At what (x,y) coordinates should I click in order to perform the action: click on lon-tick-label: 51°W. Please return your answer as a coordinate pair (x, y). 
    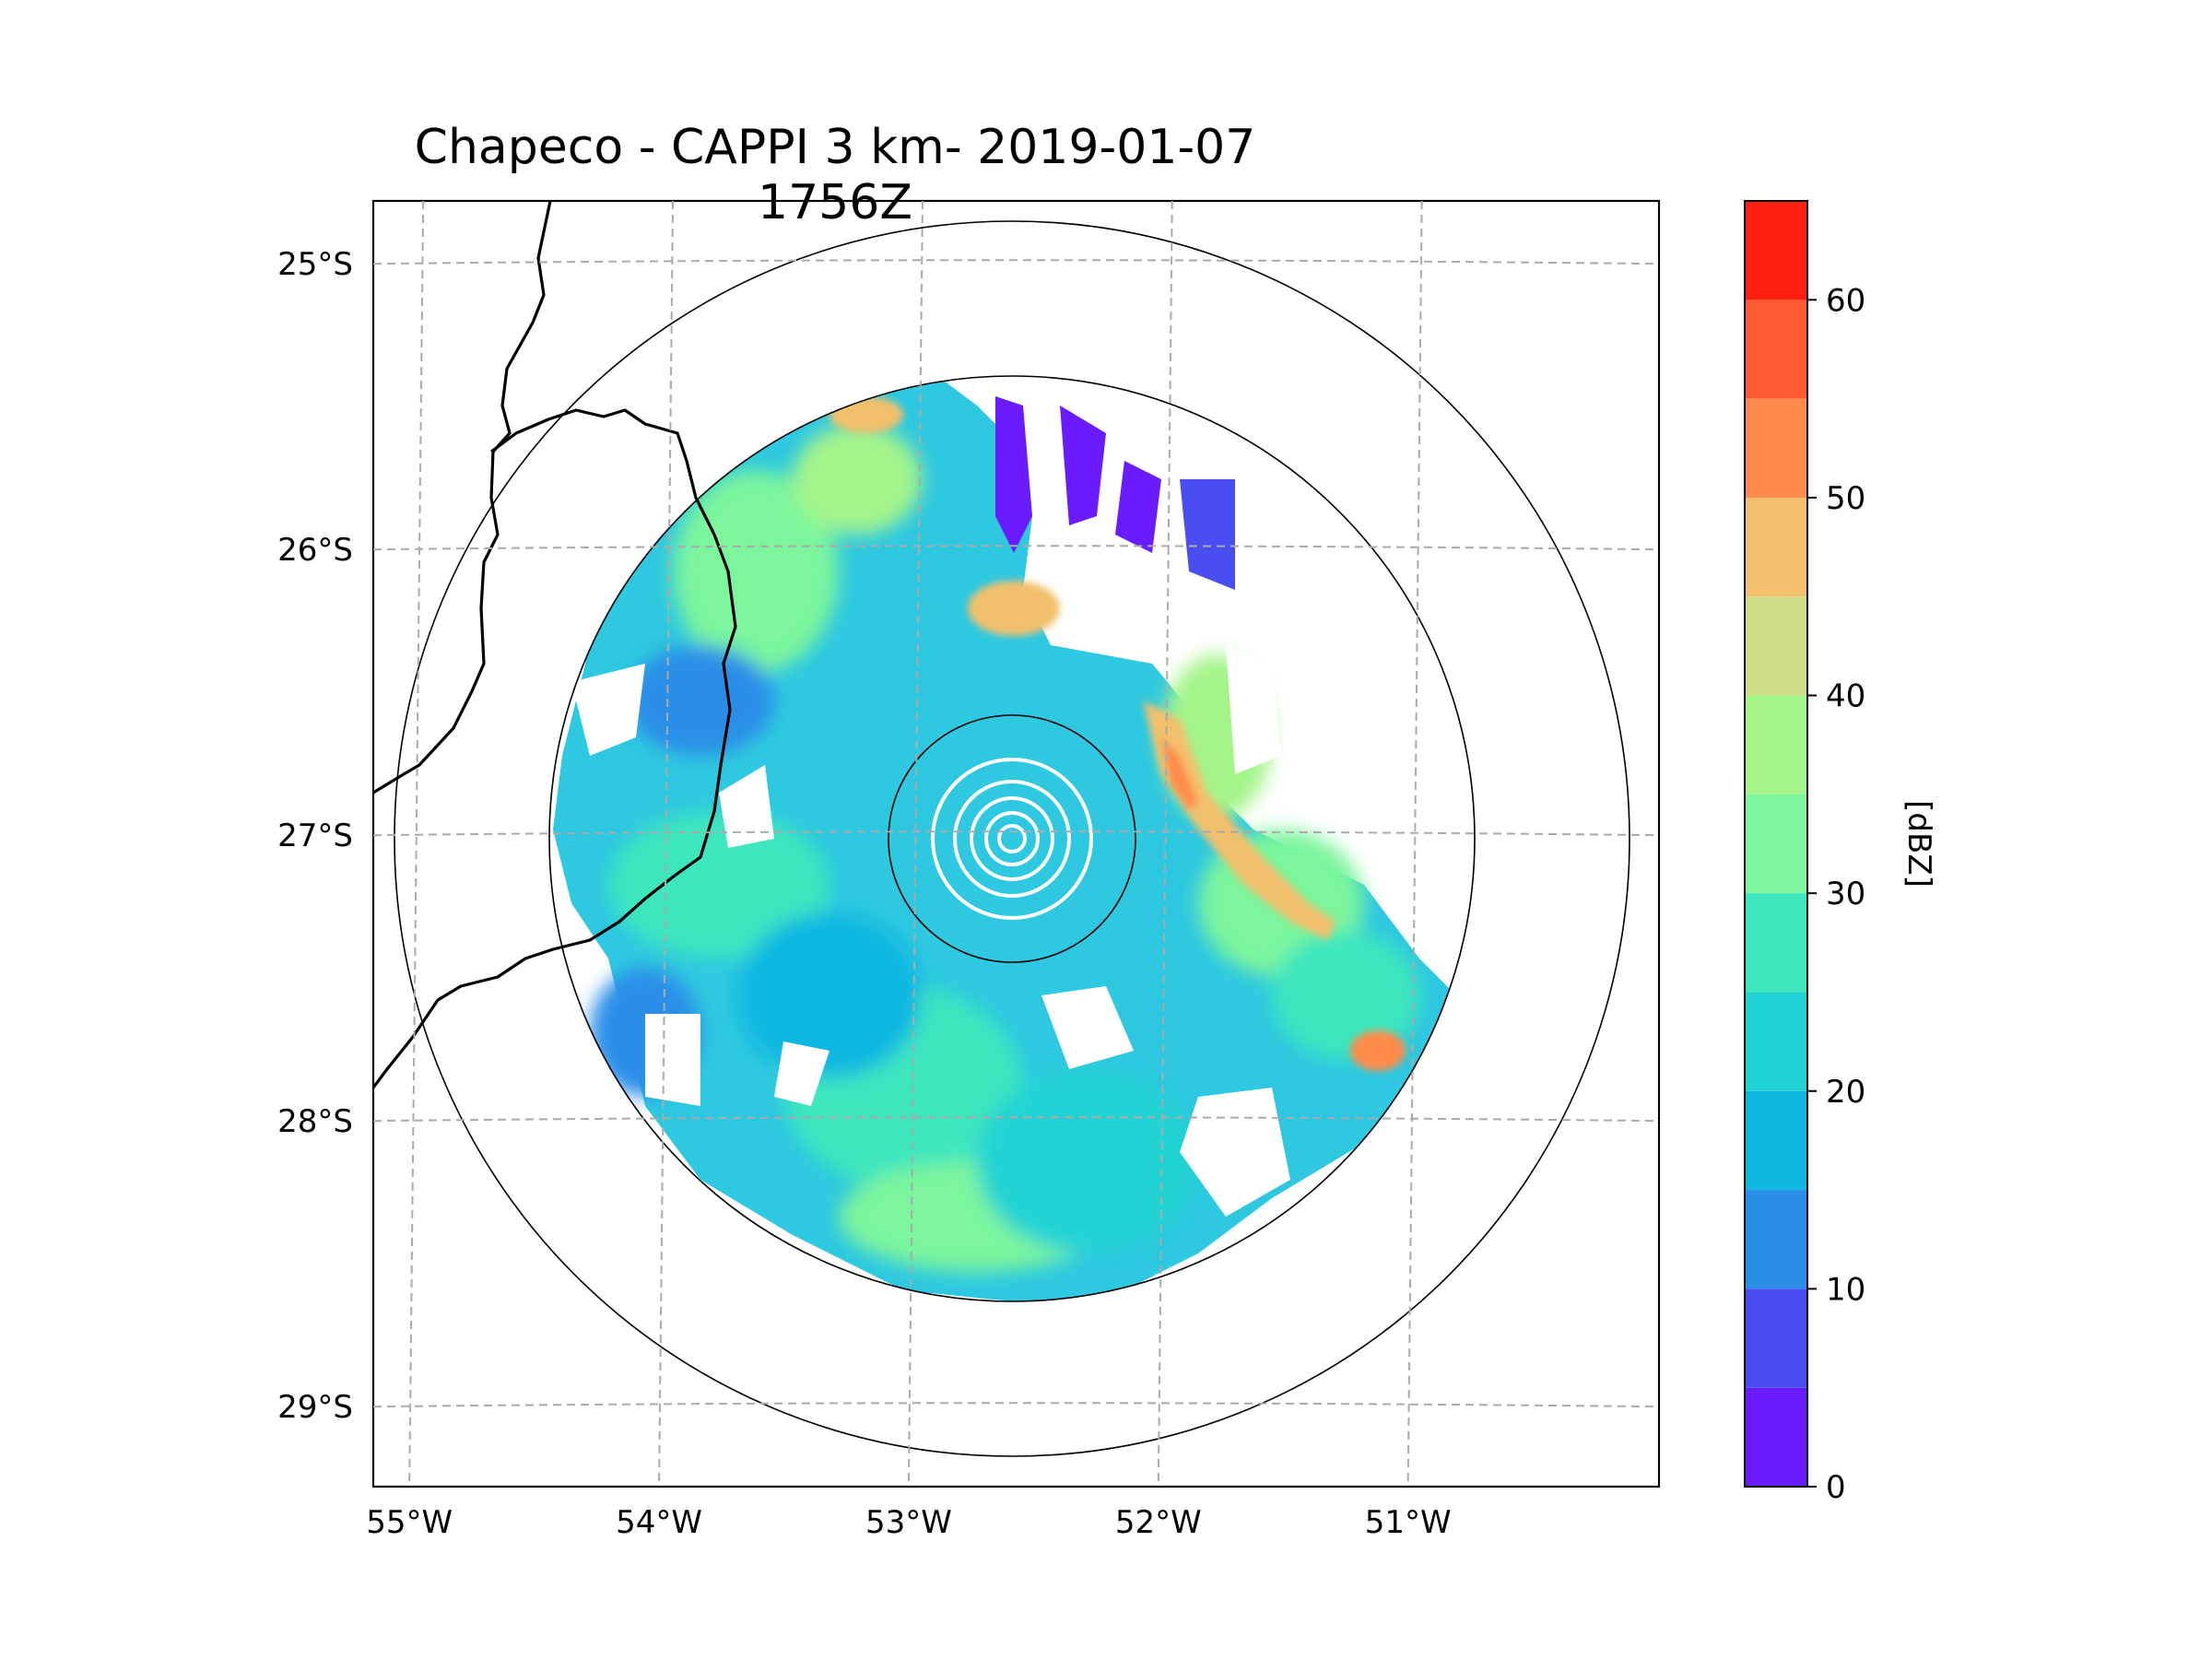
    Looking at the image, I should click on (1408, 1522).